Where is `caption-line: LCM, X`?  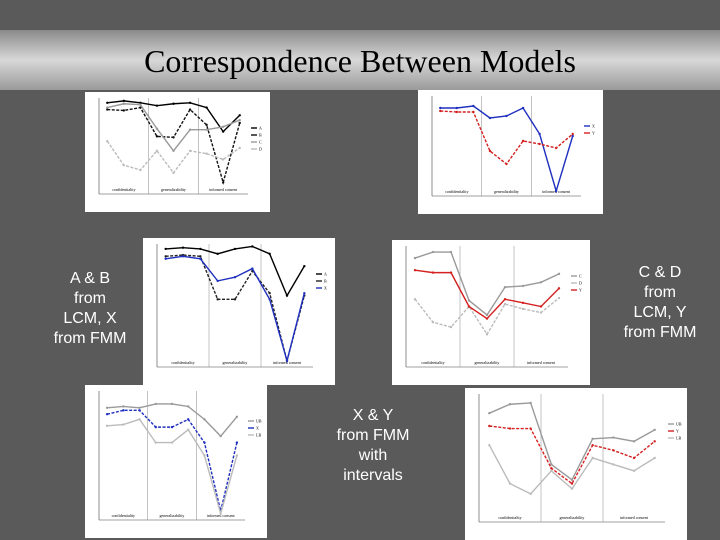
caption-line: LCM, X is located at coordinates (90, 318).